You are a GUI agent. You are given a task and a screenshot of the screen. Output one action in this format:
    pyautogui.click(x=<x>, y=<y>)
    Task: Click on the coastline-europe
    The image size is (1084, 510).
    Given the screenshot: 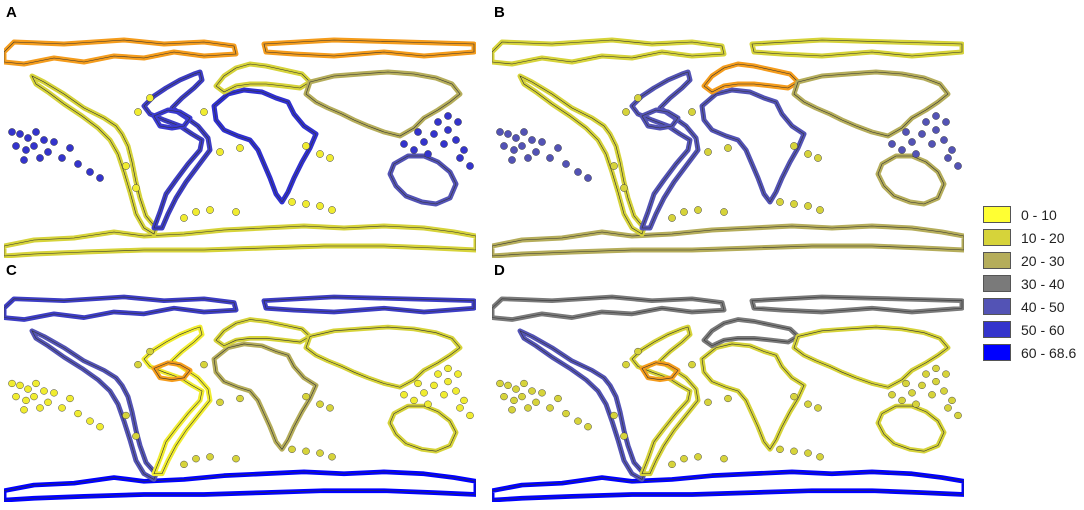 What is the action you would take?
    pyautogui.click(x=263, y=333)
    